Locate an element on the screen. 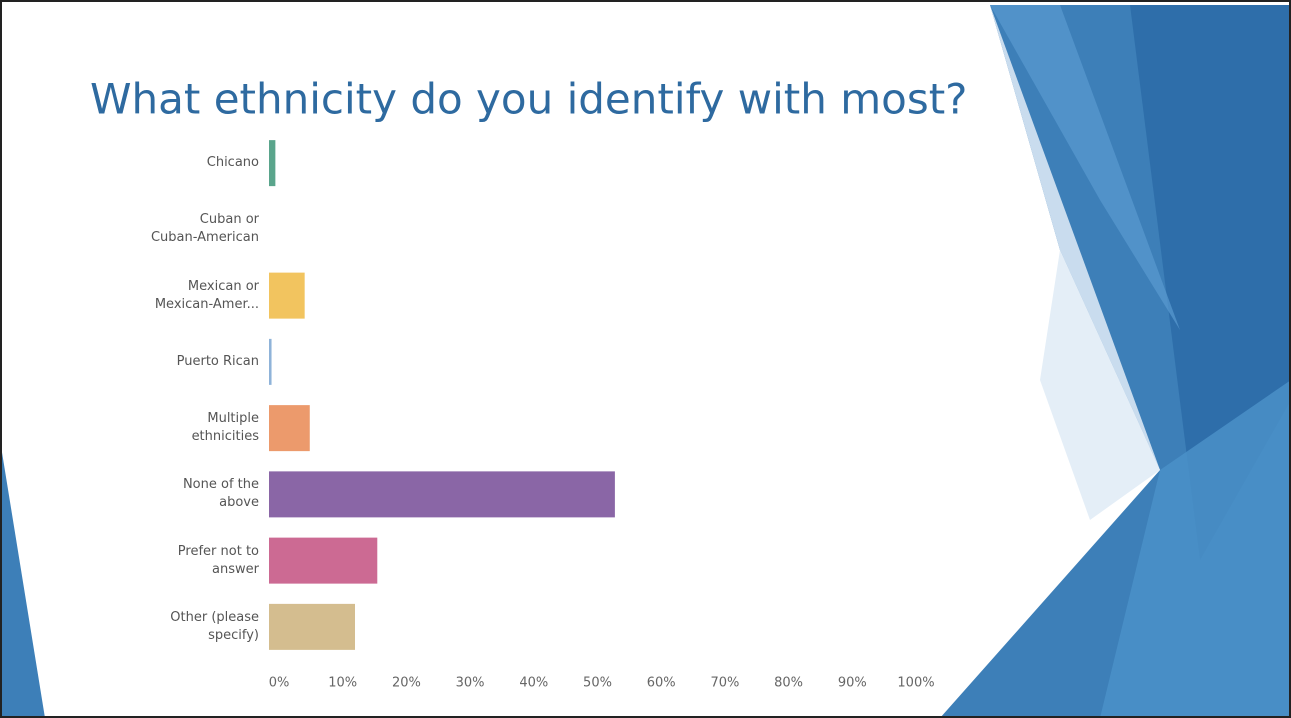  x-tick-label: 20% is located at coordinates (406, 683).